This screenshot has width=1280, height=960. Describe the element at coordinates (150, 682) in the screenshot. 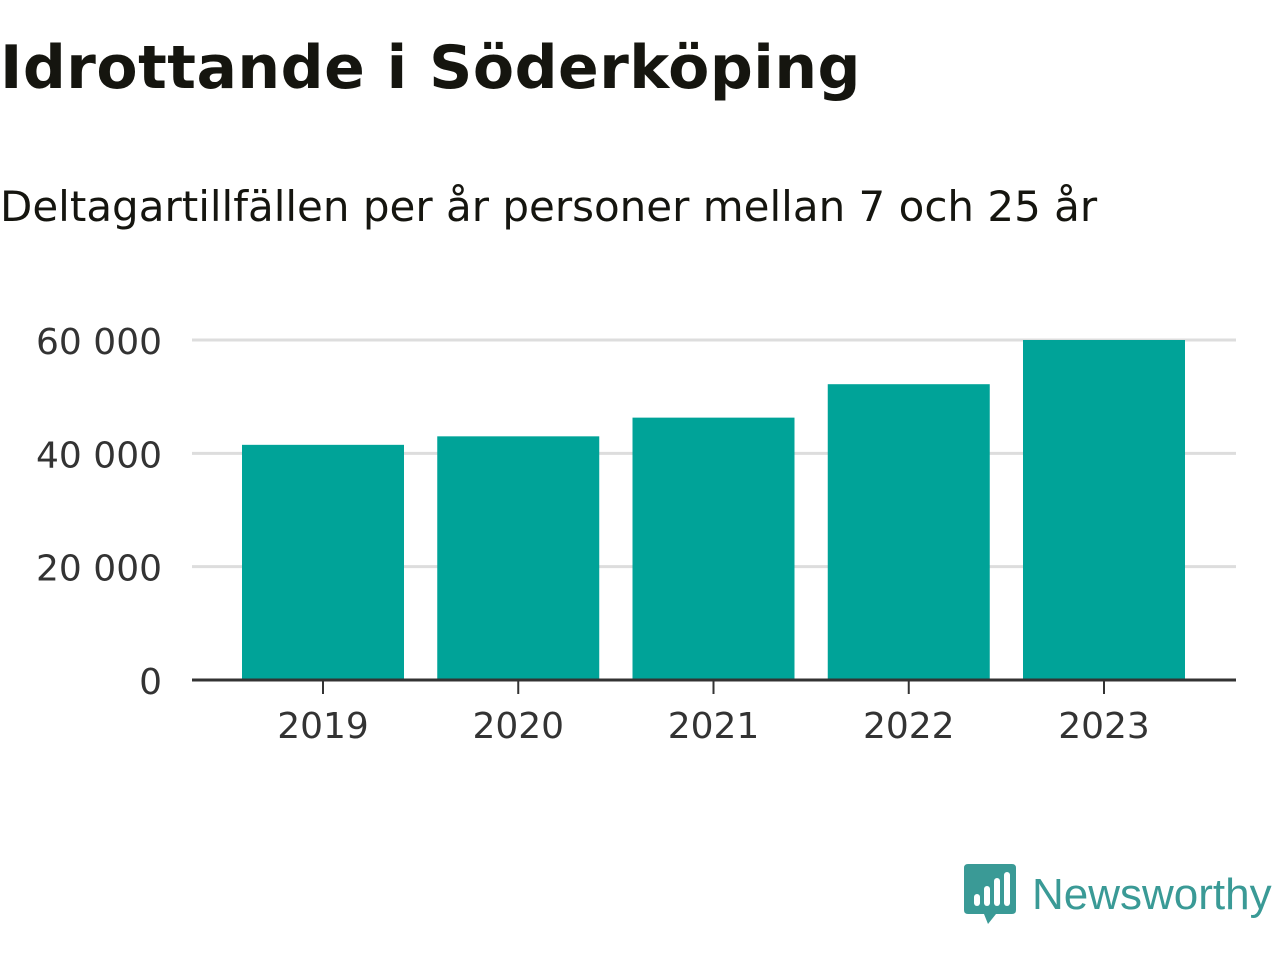

I see `y-tick-label: 0` at that location.